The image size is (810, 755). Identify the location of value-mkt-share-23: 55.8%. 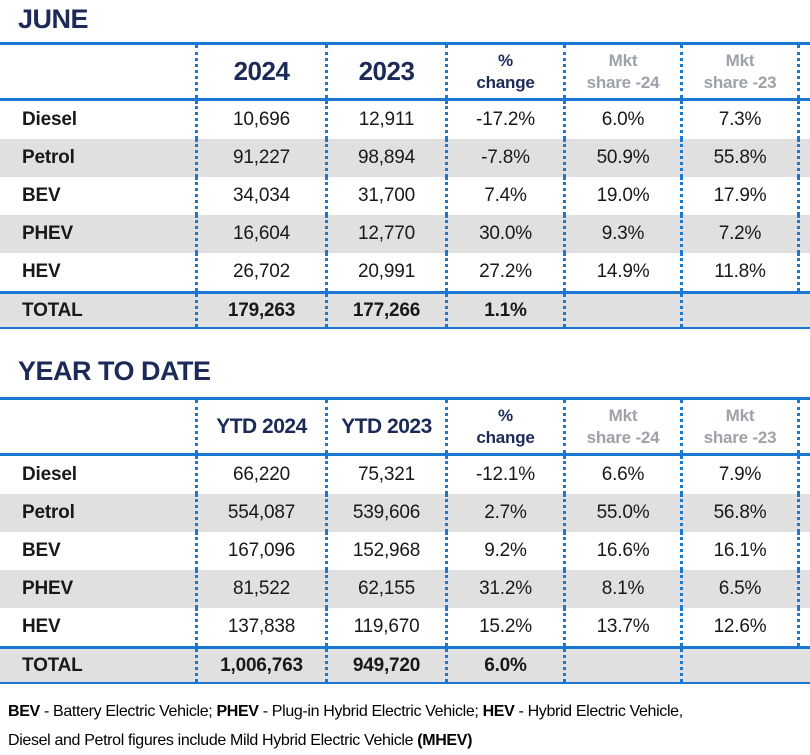
(738, 158).